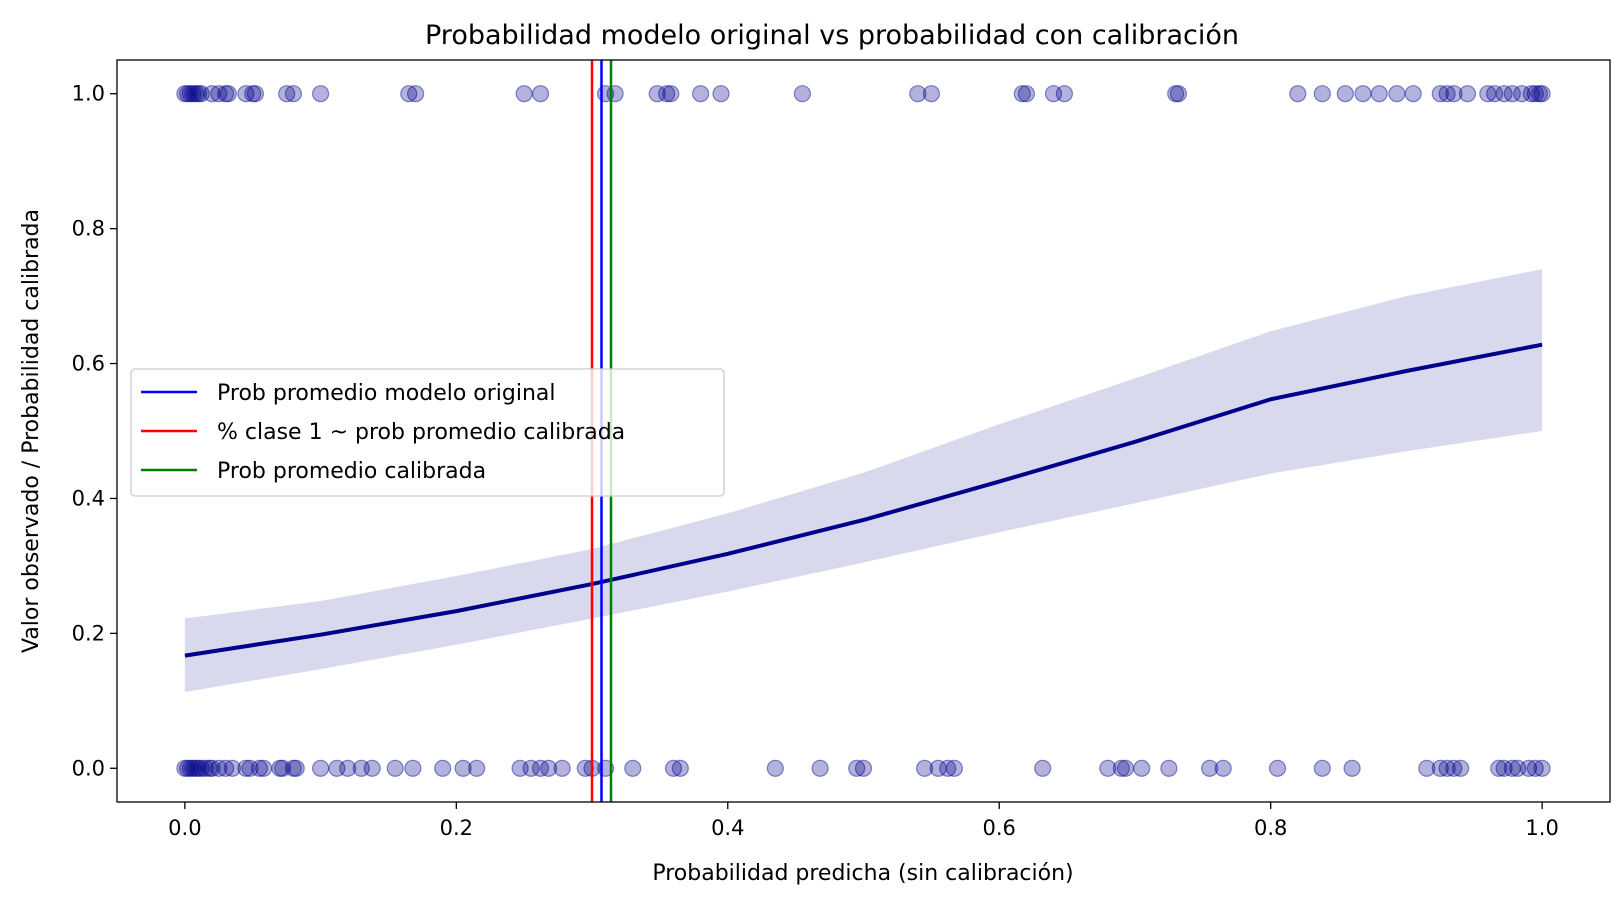  I want to click on y-axis-ticks: 0.0 0.2 0.4 0.6 0.8 1.0, so click(94, 431).